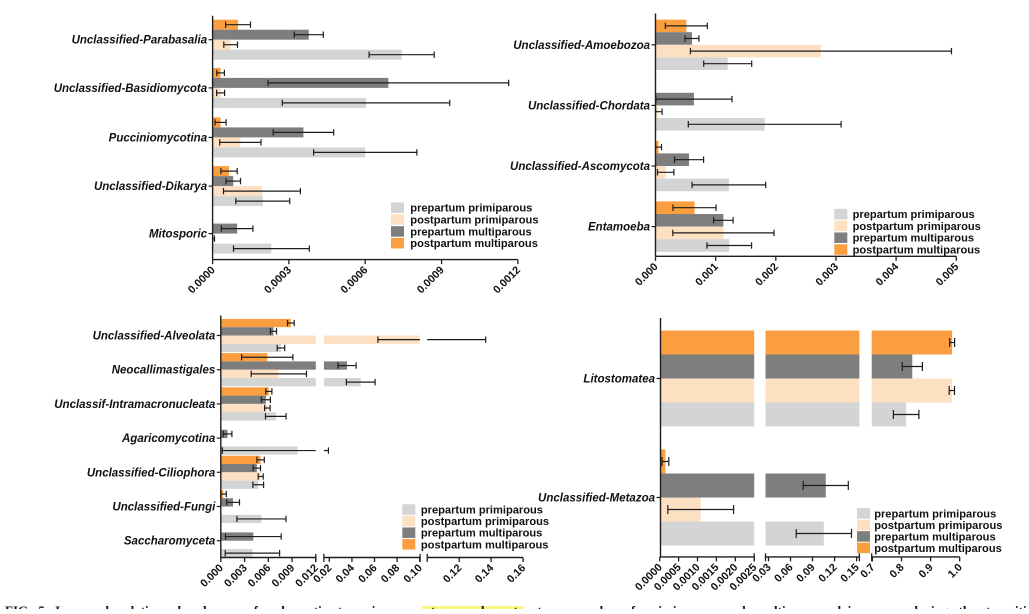  Describe the element at coordinates (619, 380) in the screenshot. I see `svg-text: Litostomatea` at that location.